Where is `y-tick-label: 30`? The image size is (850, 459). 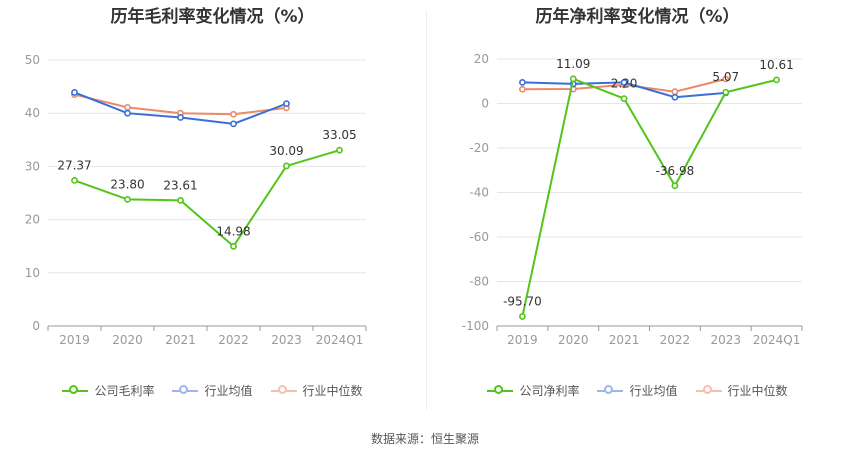
y-tick-label: 30 is located at coordinates (32, 166).